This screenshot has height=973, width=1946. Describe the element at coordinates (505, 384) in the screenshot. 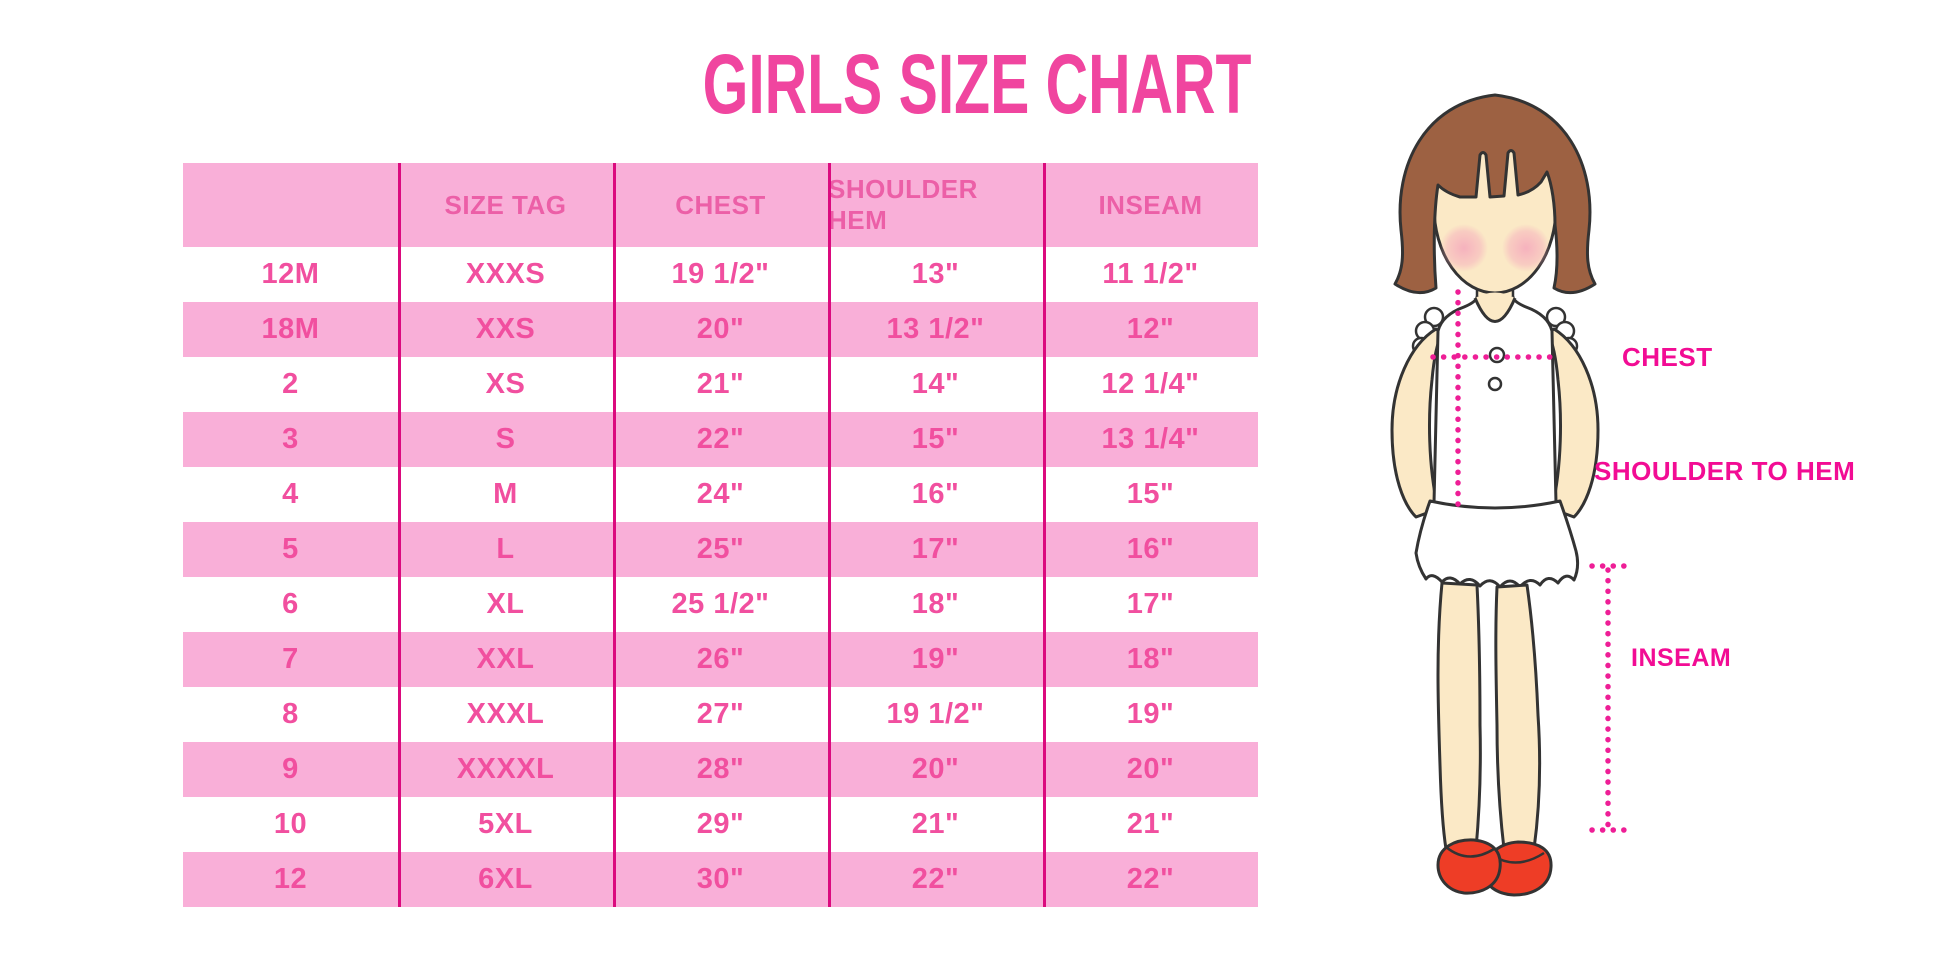

I see `table-cell: XS` at that location.